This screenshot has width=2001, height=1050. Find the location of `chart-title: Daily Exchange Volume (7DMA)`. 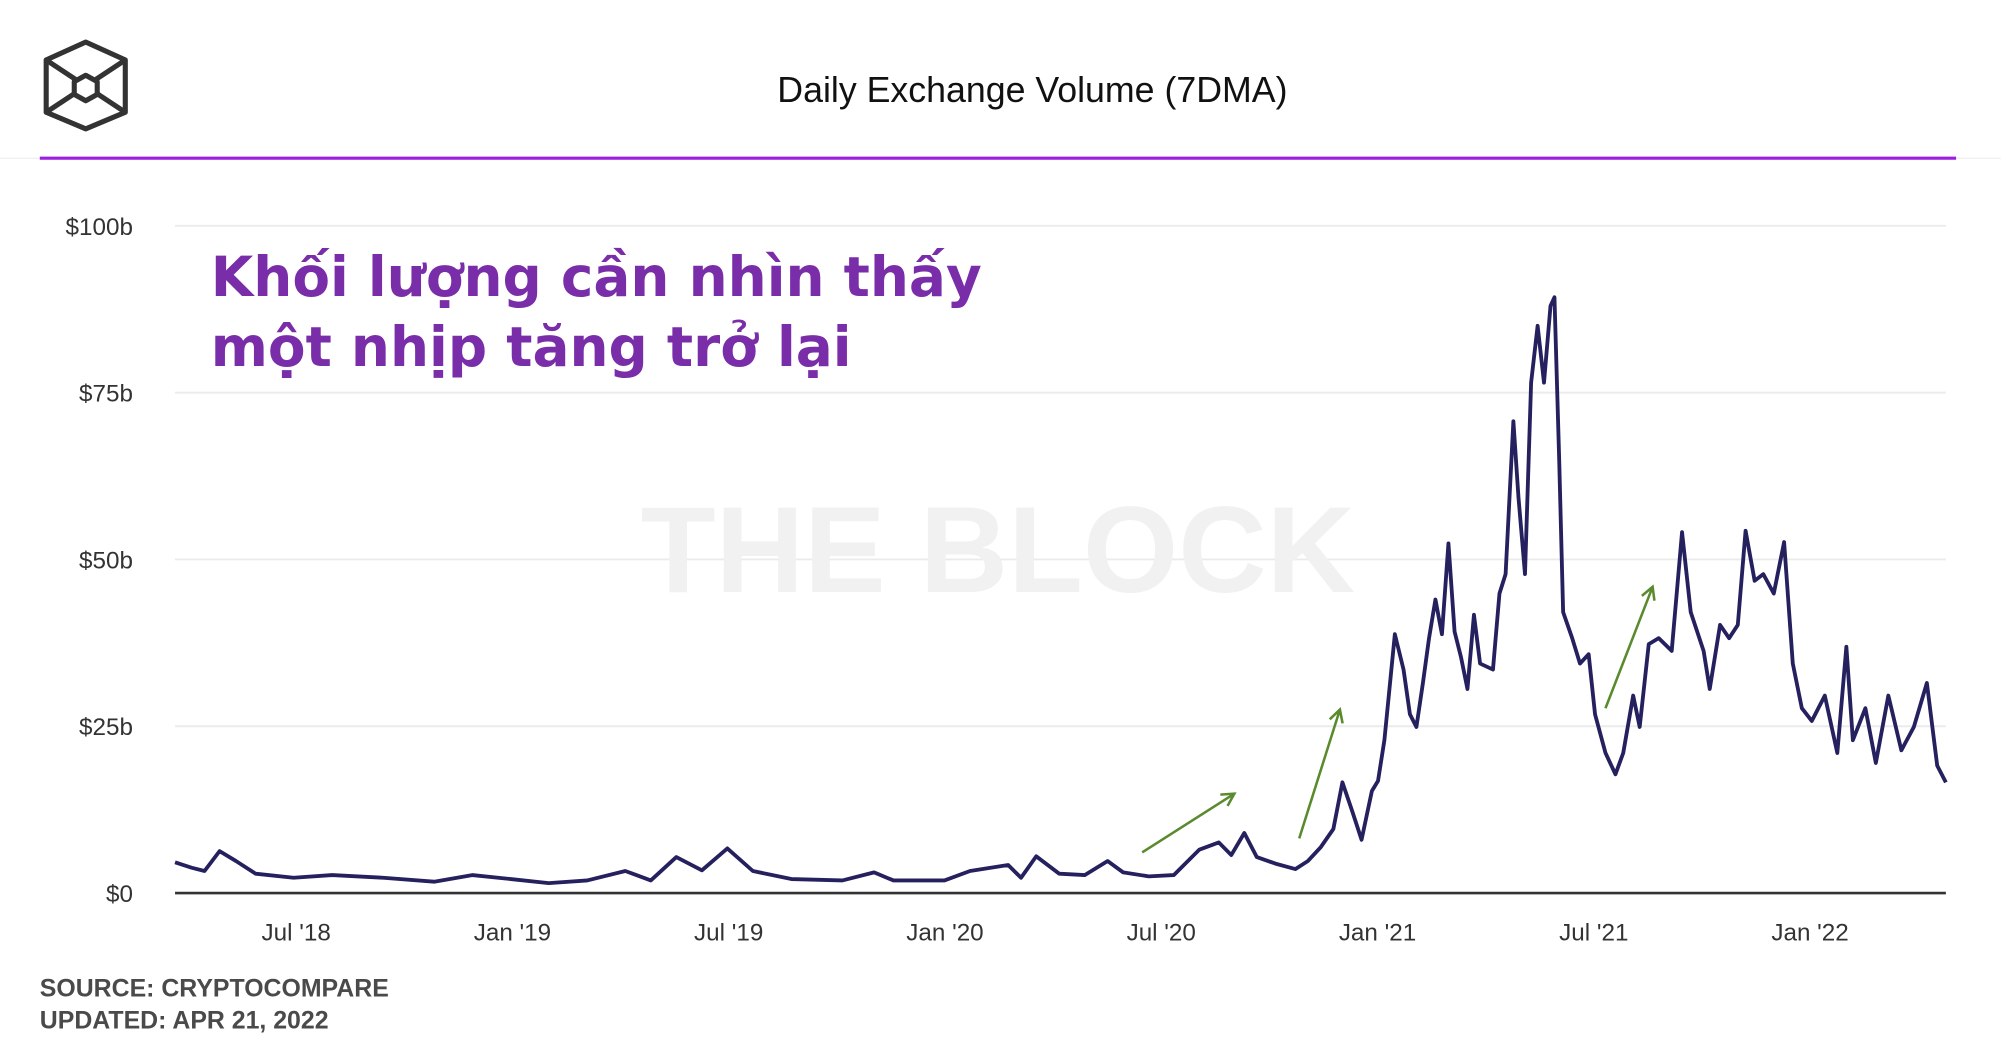

chart-title: Daily Exchange Volume (7DMA) is located at coordinates (1032, 90).